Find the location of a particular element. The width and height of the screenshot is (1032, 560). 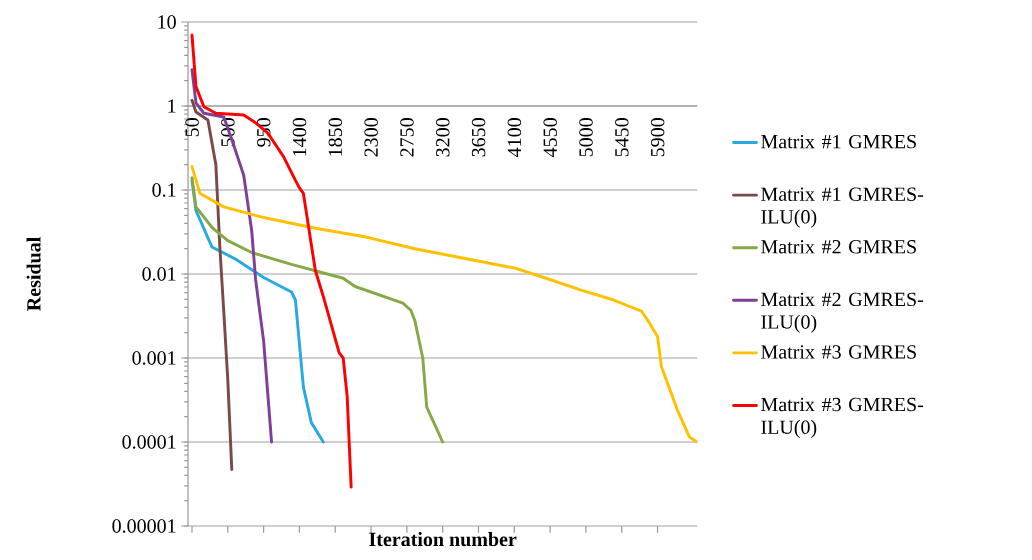

legend-label: Matrix #2 GMRES is located at coordinates (838, 247).